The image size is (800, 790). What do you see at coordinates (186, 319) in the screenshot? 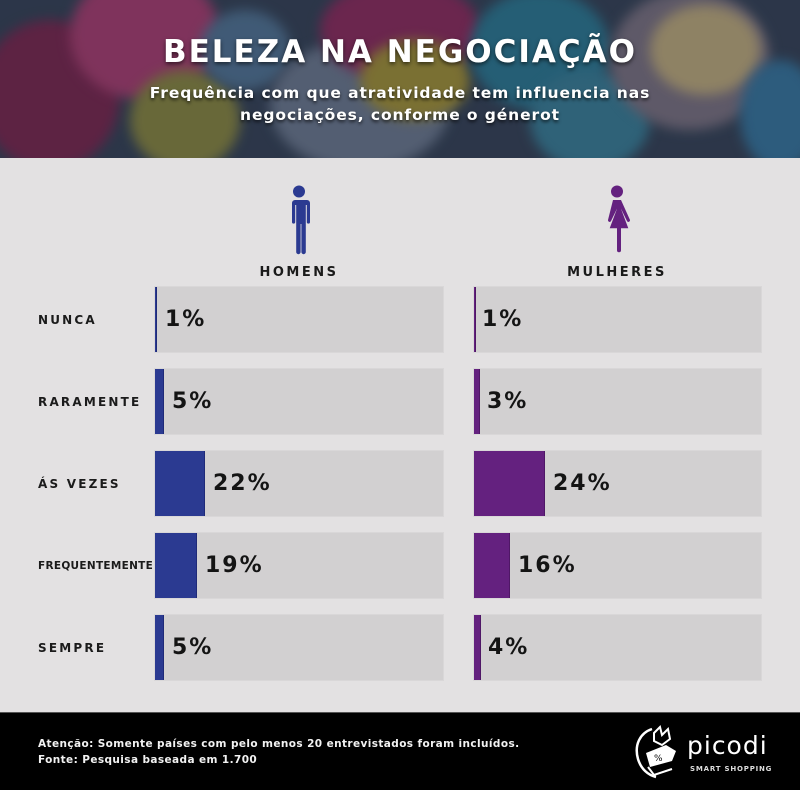
I see `men-value: 1%` at bounding box center [186, 319].